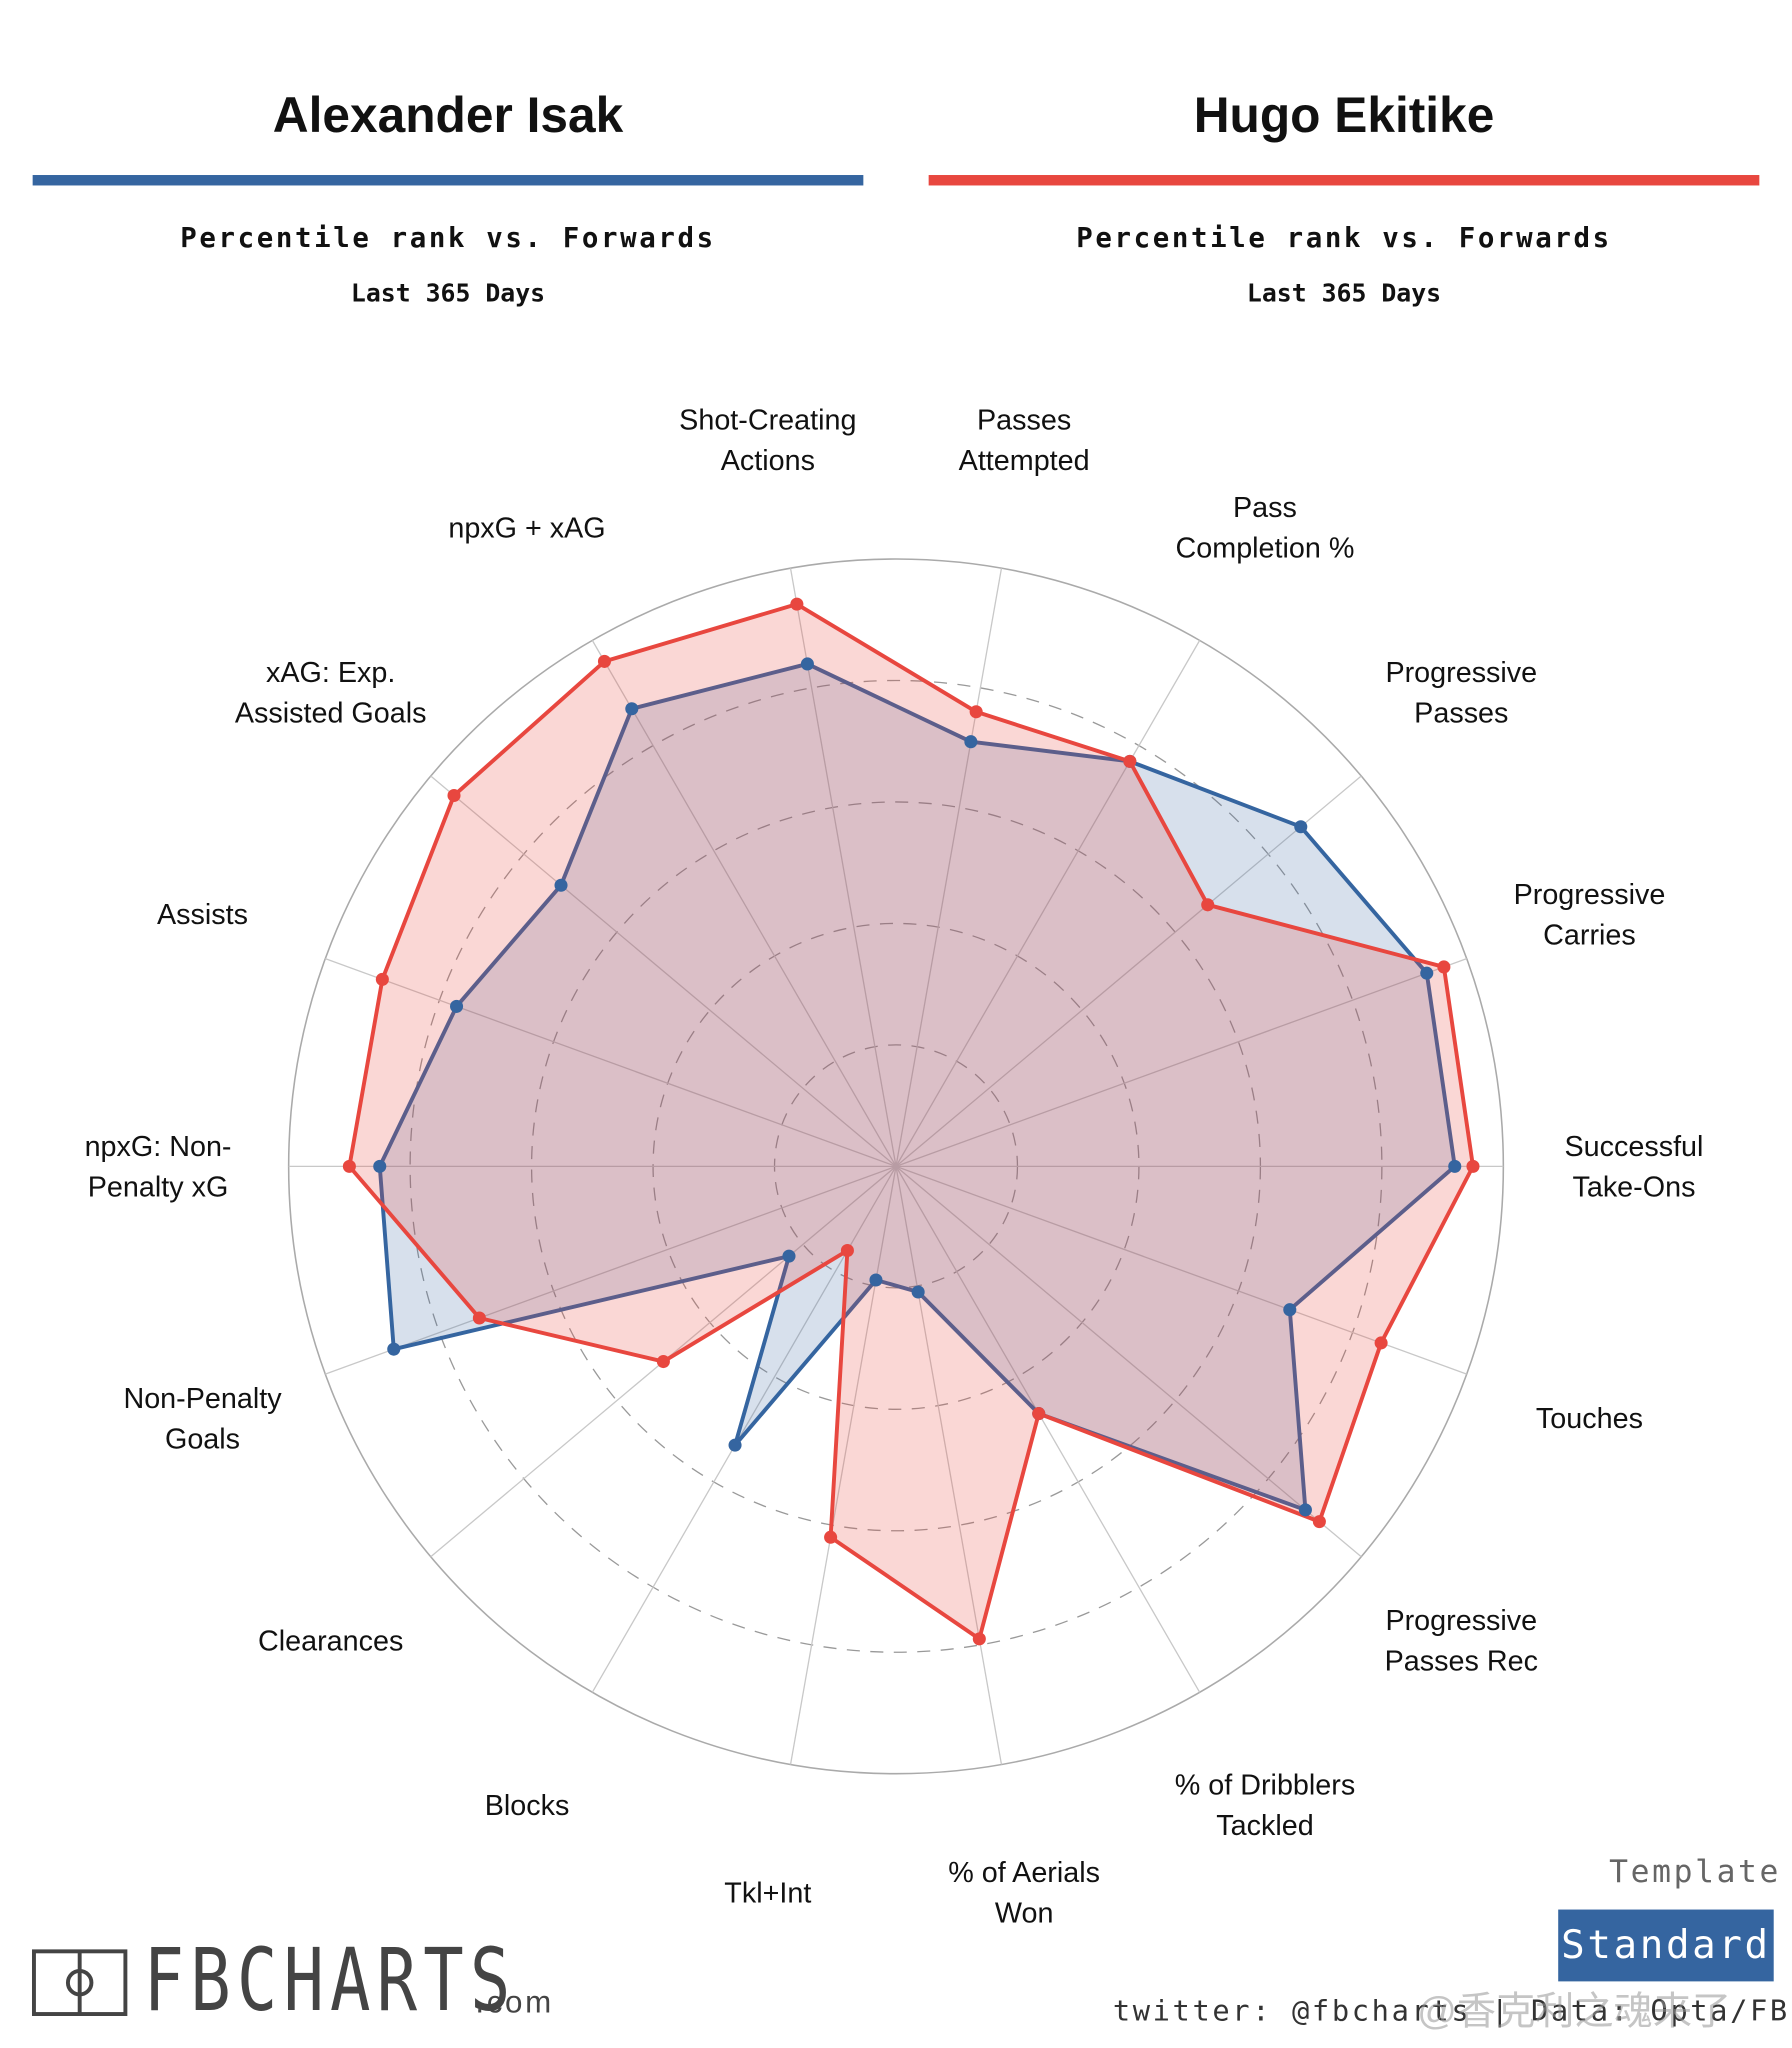 The image size is (1792, 2048). What do you see at coordinates (330, 1641) in the screenshot?
I see `category-label: Clearances` at bounding box center [330, 1641].